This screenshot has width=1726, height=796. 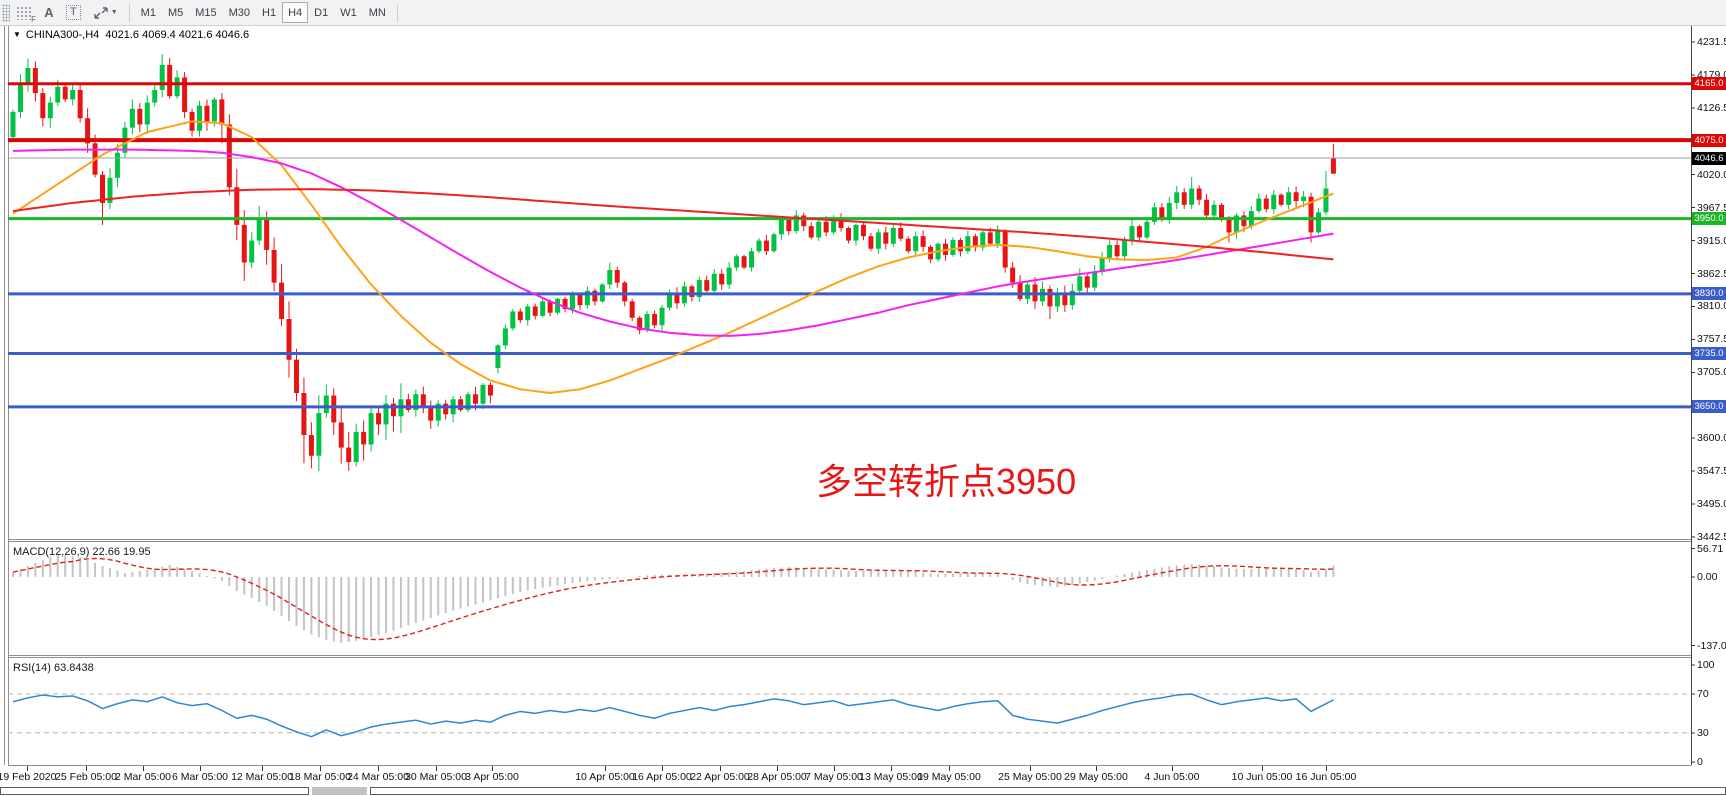 What do you see at coordinates (82, 552) in the screenshot?
I see `macd-indicator-label: MACD(12,26,9) 22.66 19.95` at bounding box center [82, 552].